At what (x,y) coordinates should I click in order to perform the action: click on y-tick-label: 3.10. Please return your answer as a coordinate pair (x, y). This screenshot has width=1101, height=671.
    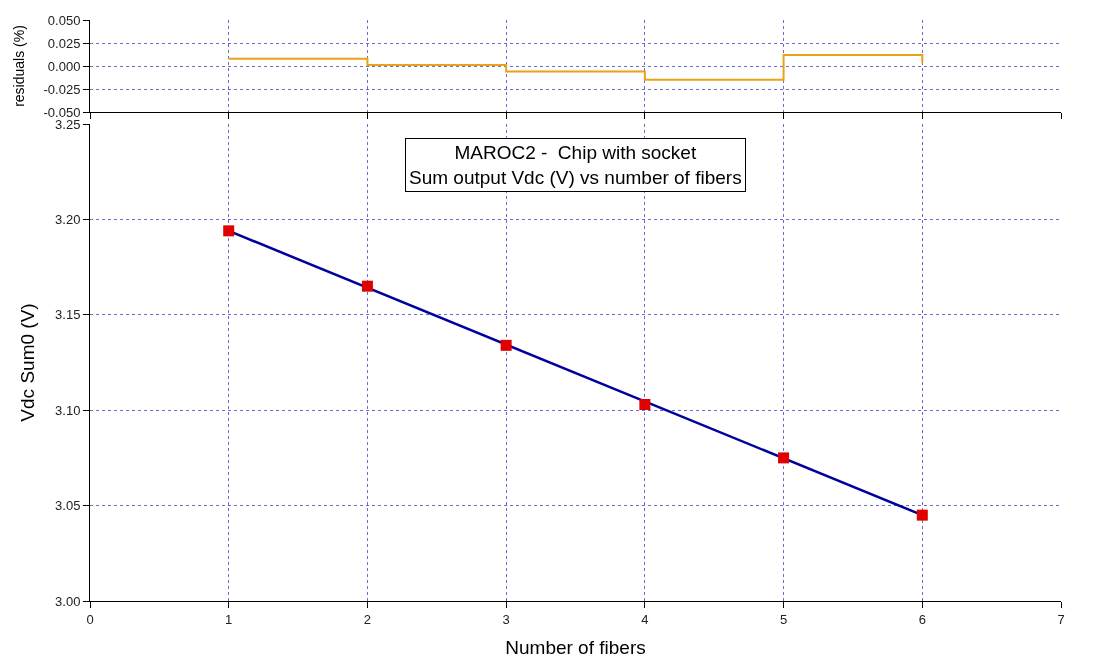
    Looking at the image, I should click on (68, 410).